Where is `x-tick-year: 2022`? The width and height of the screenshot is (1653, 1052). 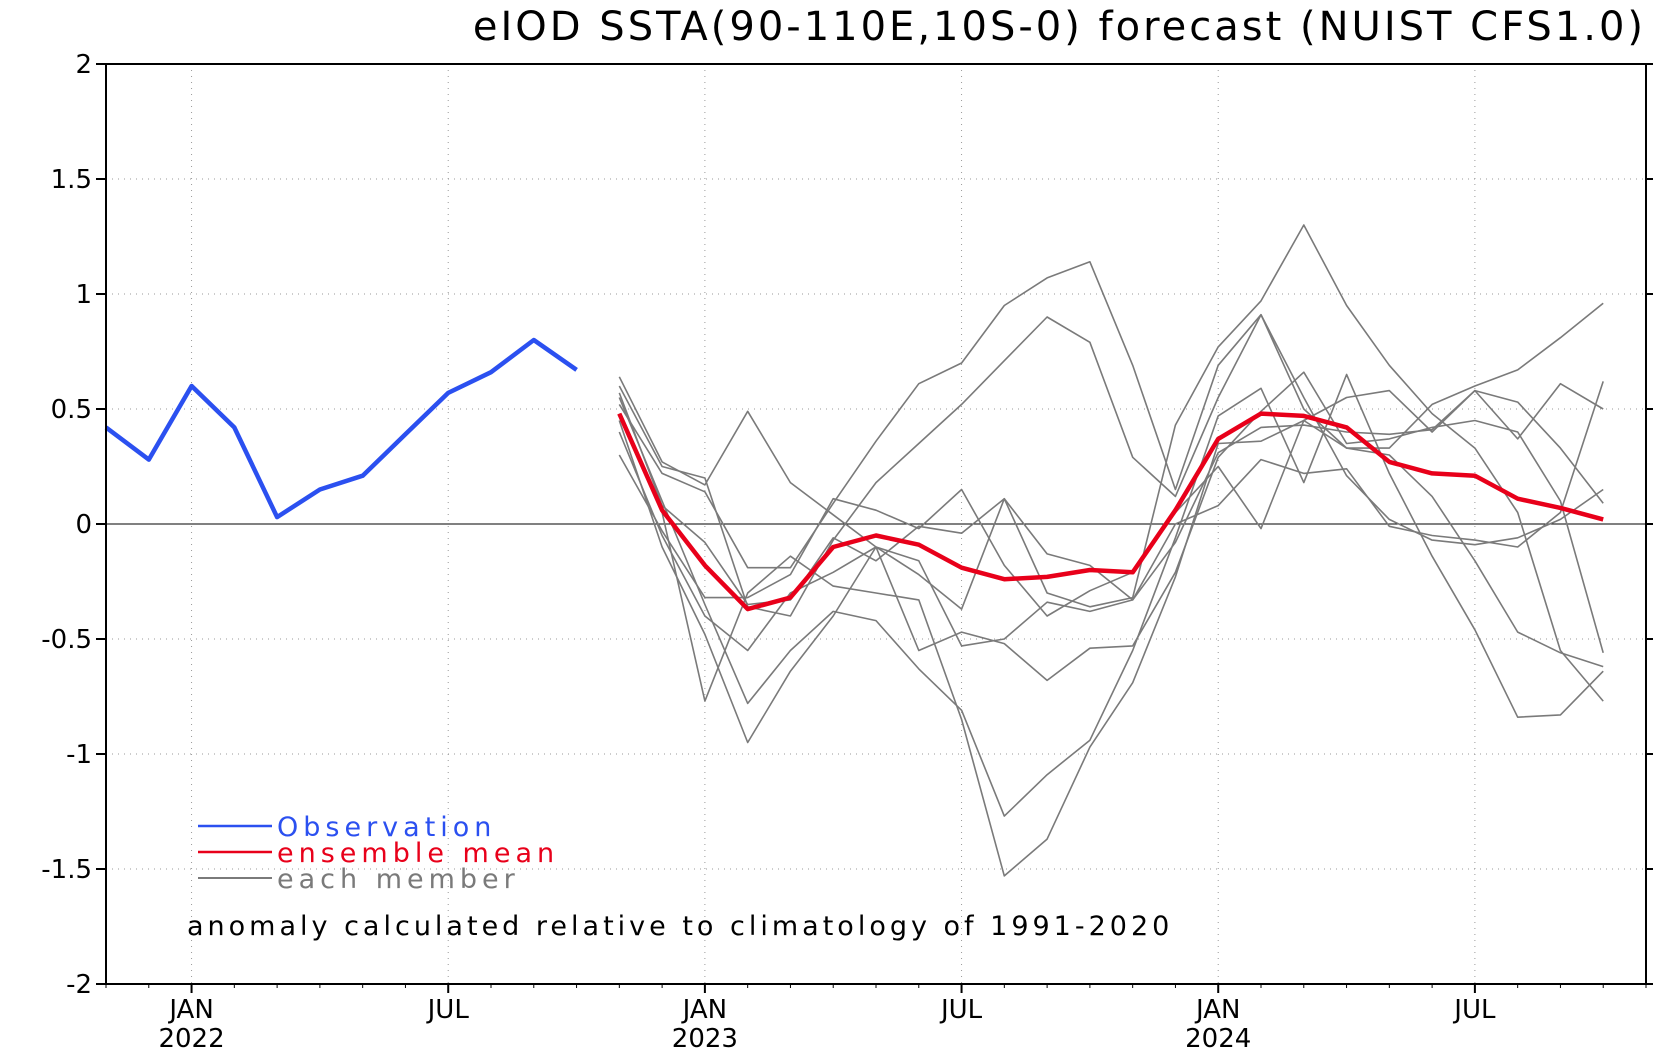
x-tick-year: 2022 is located at coordinates (191, 1038).